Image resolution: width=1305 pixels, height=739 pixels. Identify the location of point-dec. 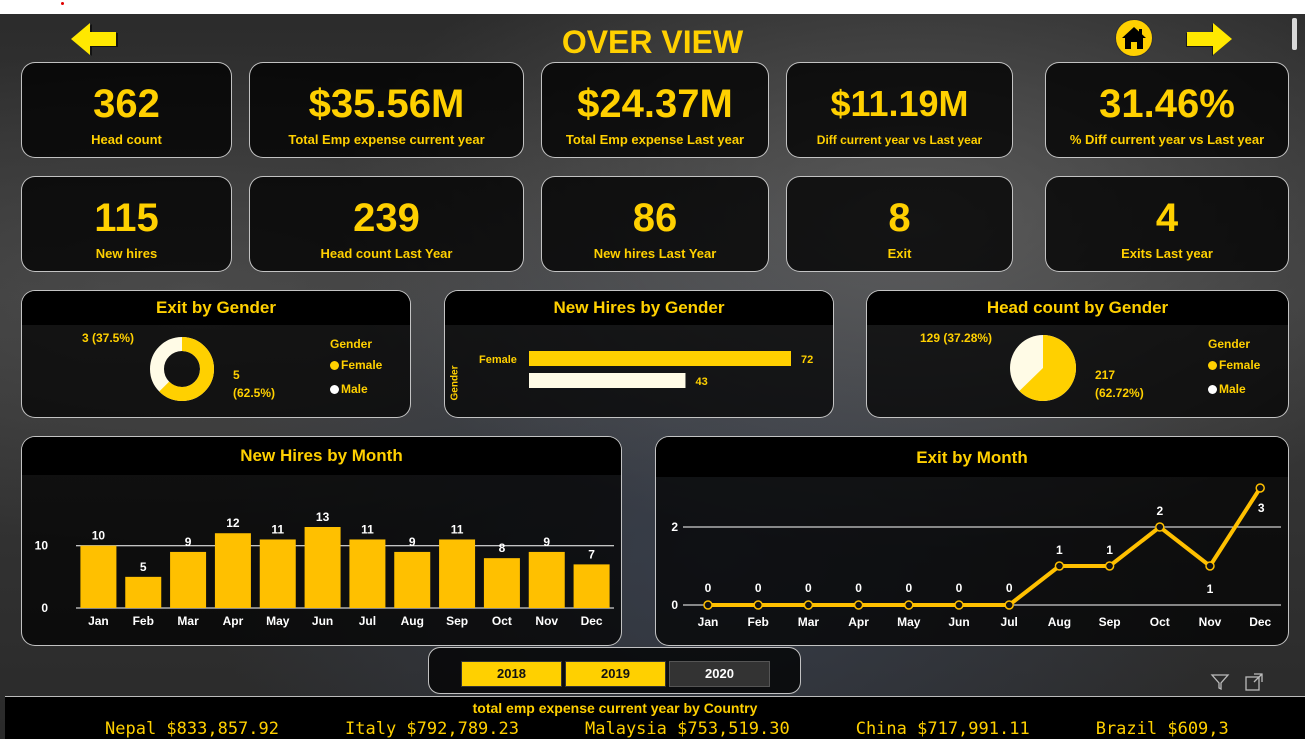
(1260, 488).